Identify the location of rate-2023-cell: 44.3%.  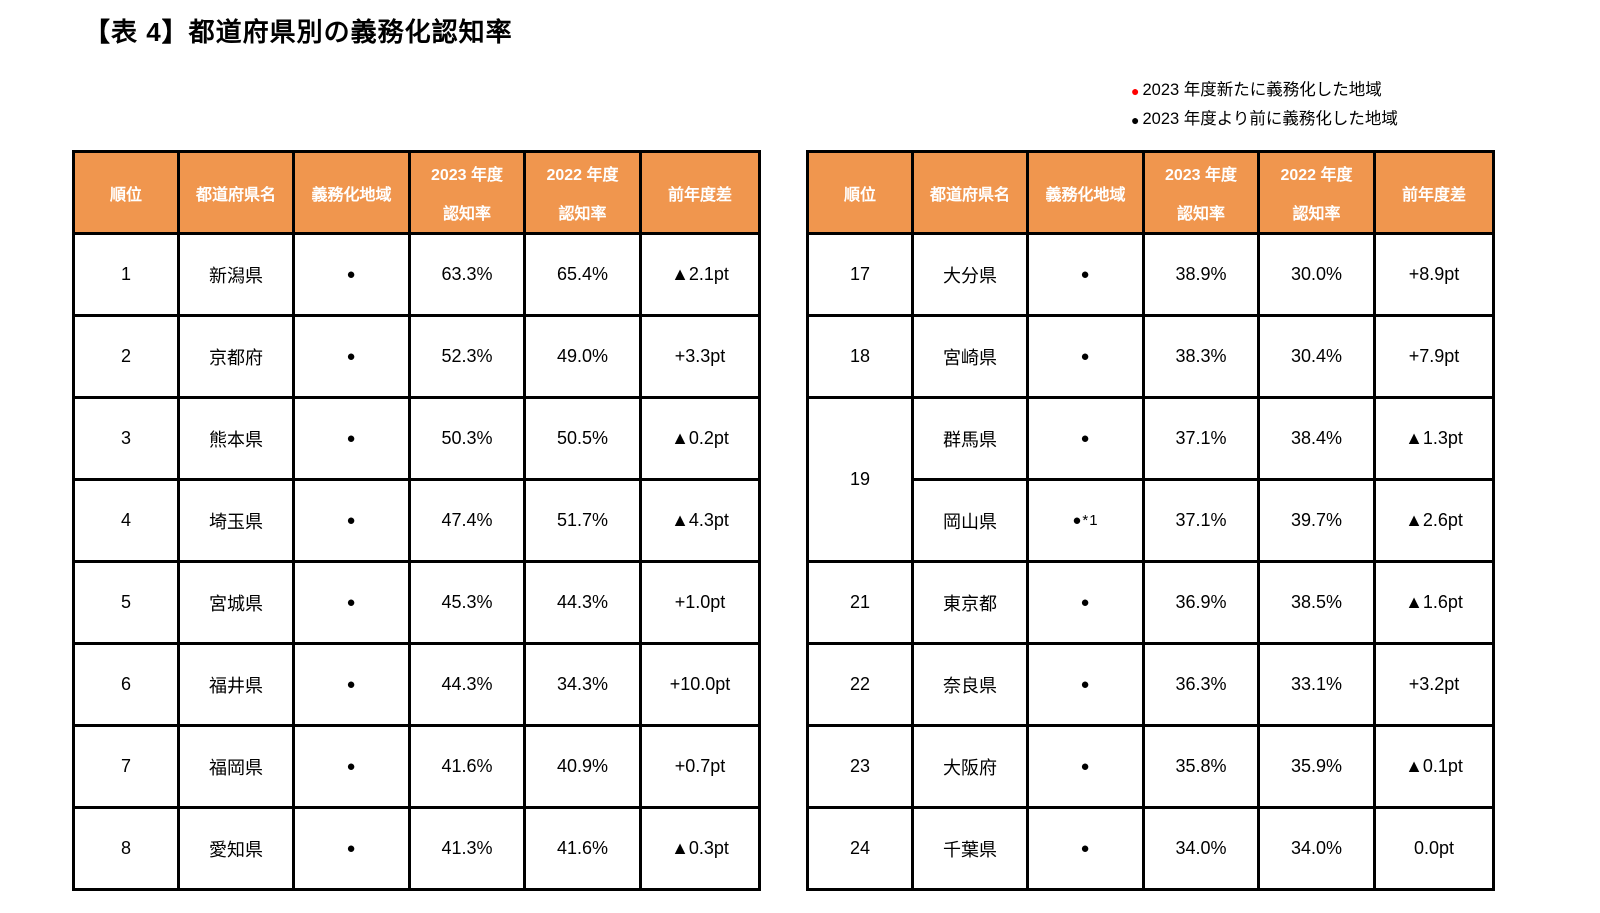
(467, 684).